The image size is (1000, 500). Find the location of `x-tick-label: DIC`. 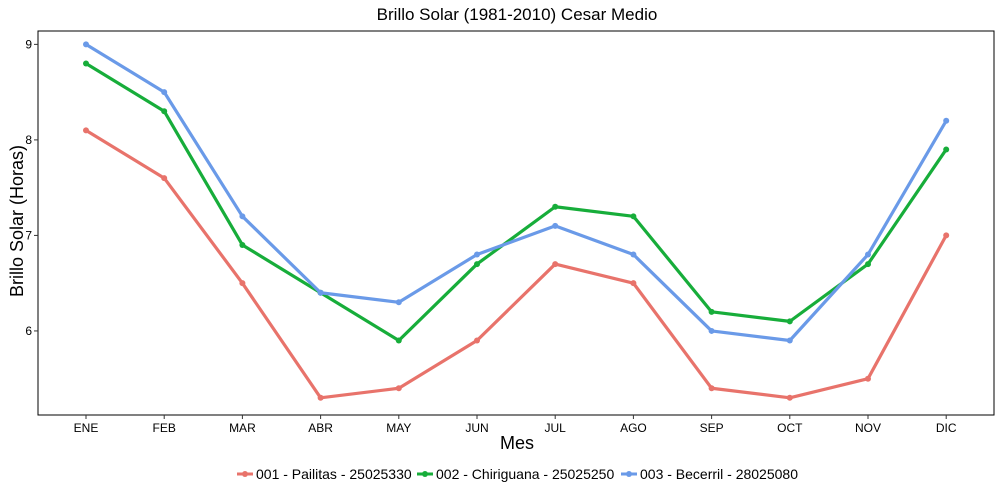

x-tick-label: DIC is located at coordinates (946, 428).